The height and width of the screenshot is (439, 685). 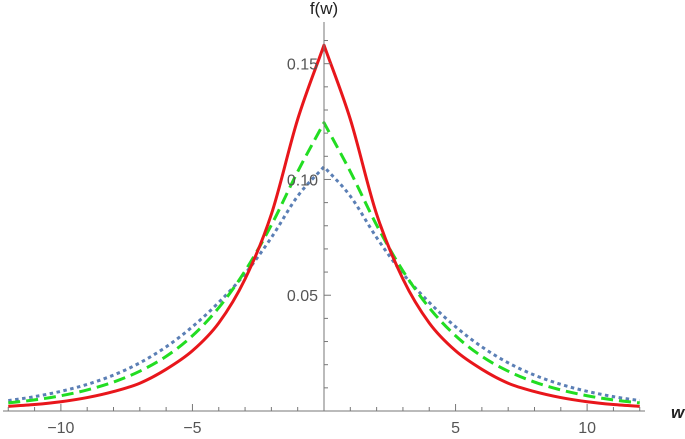 I want to click on x-axis-title: w, so click(x=678, y=412).